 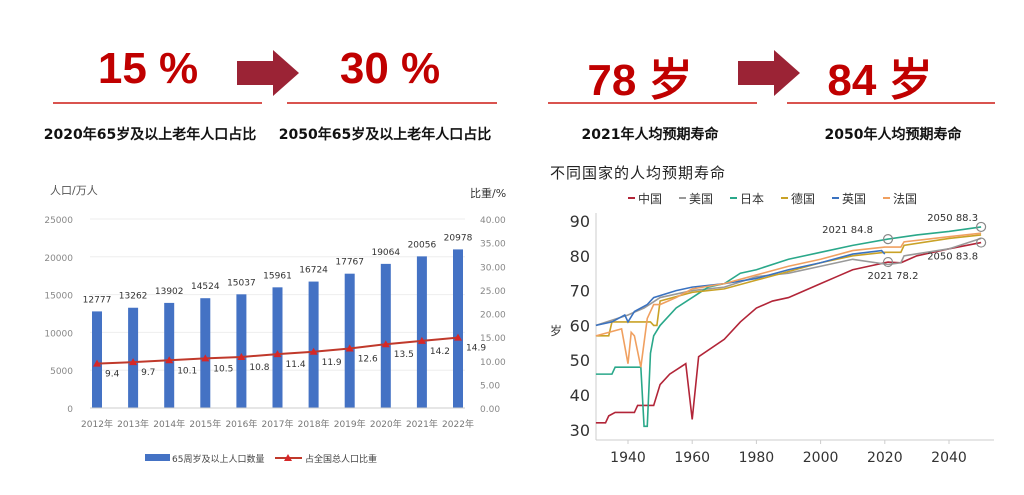 I want to click on chart-title: 不同国家的人均预期寿命, so click(x=638, y=173).